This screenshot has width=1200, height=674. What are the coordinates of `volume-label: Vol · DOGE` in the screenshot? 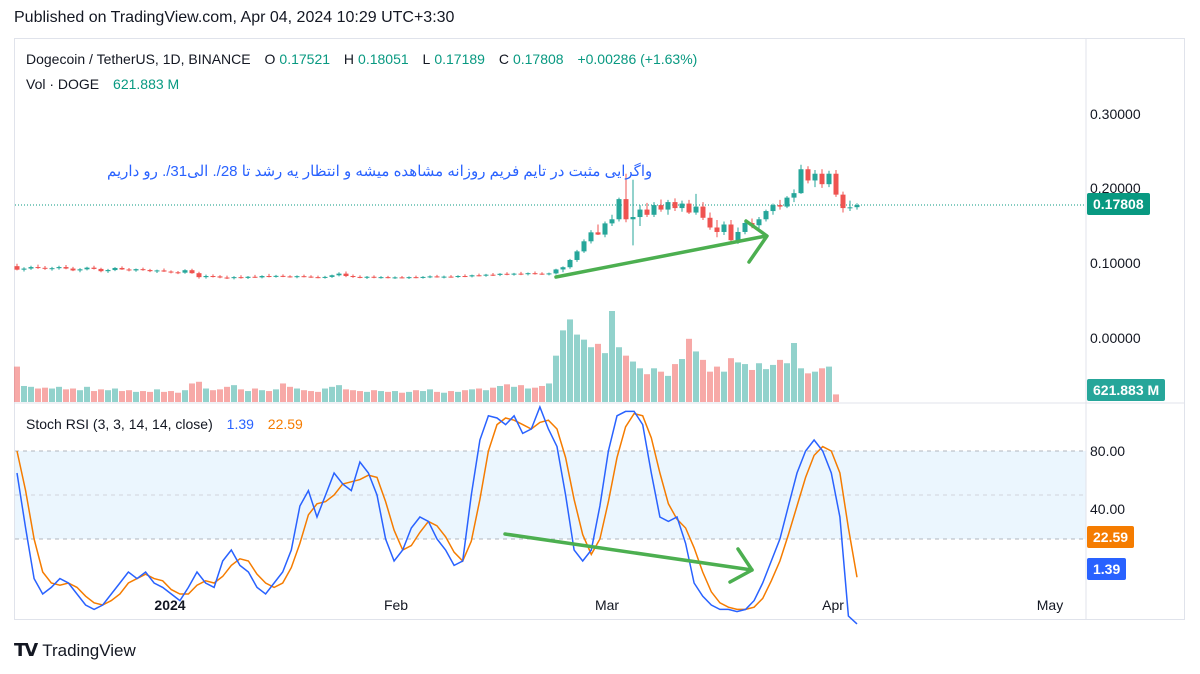 It's located at (63, 84).